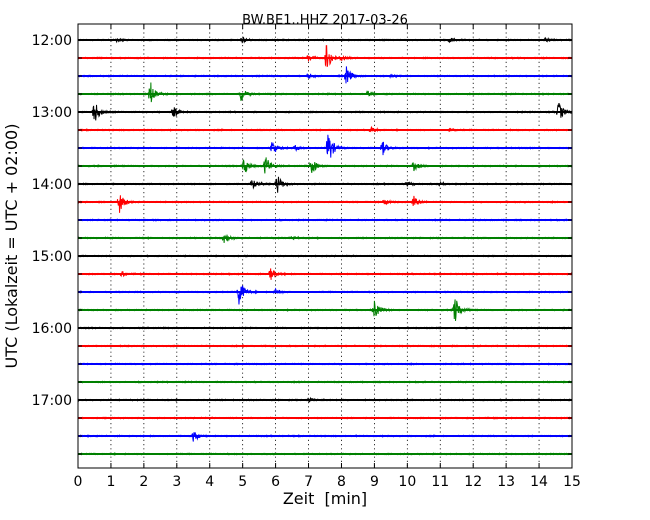 This screenshot has width=650, height=520. I want to click on x-tick-label: 7, so click(308, 482).